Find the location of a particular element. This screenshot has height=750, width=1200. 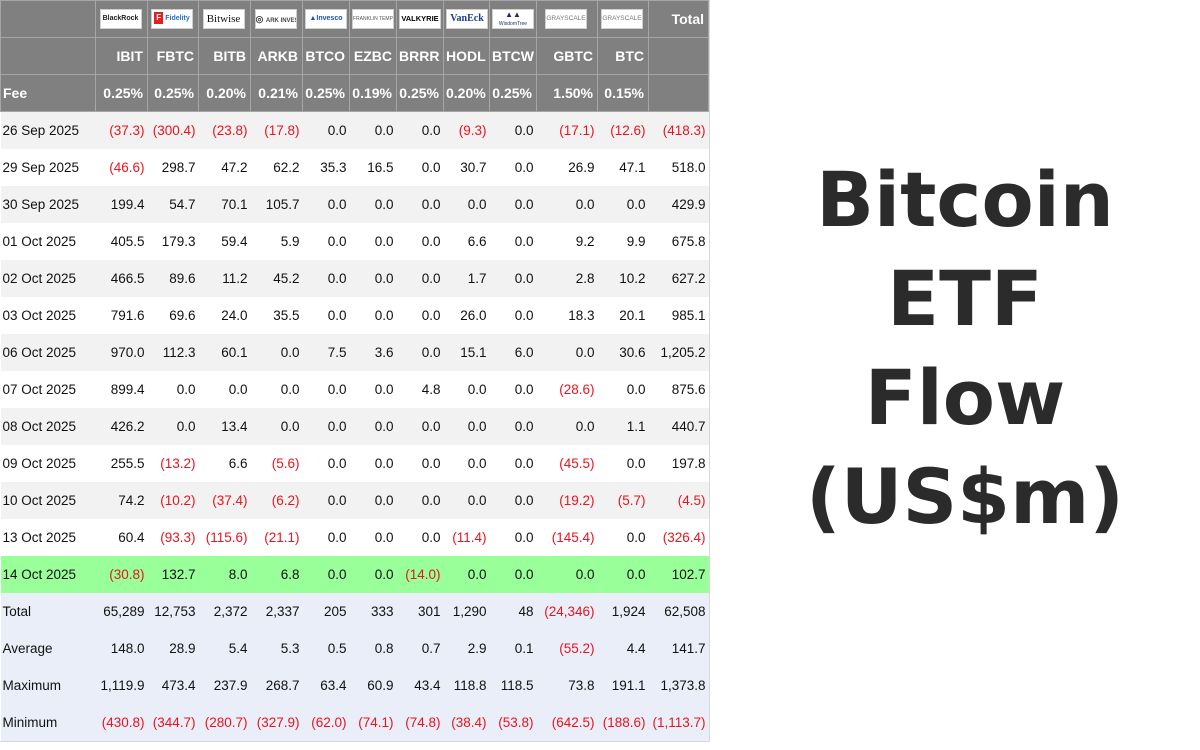

stat-cell: 148.0 is located at coordinates (121, 648).